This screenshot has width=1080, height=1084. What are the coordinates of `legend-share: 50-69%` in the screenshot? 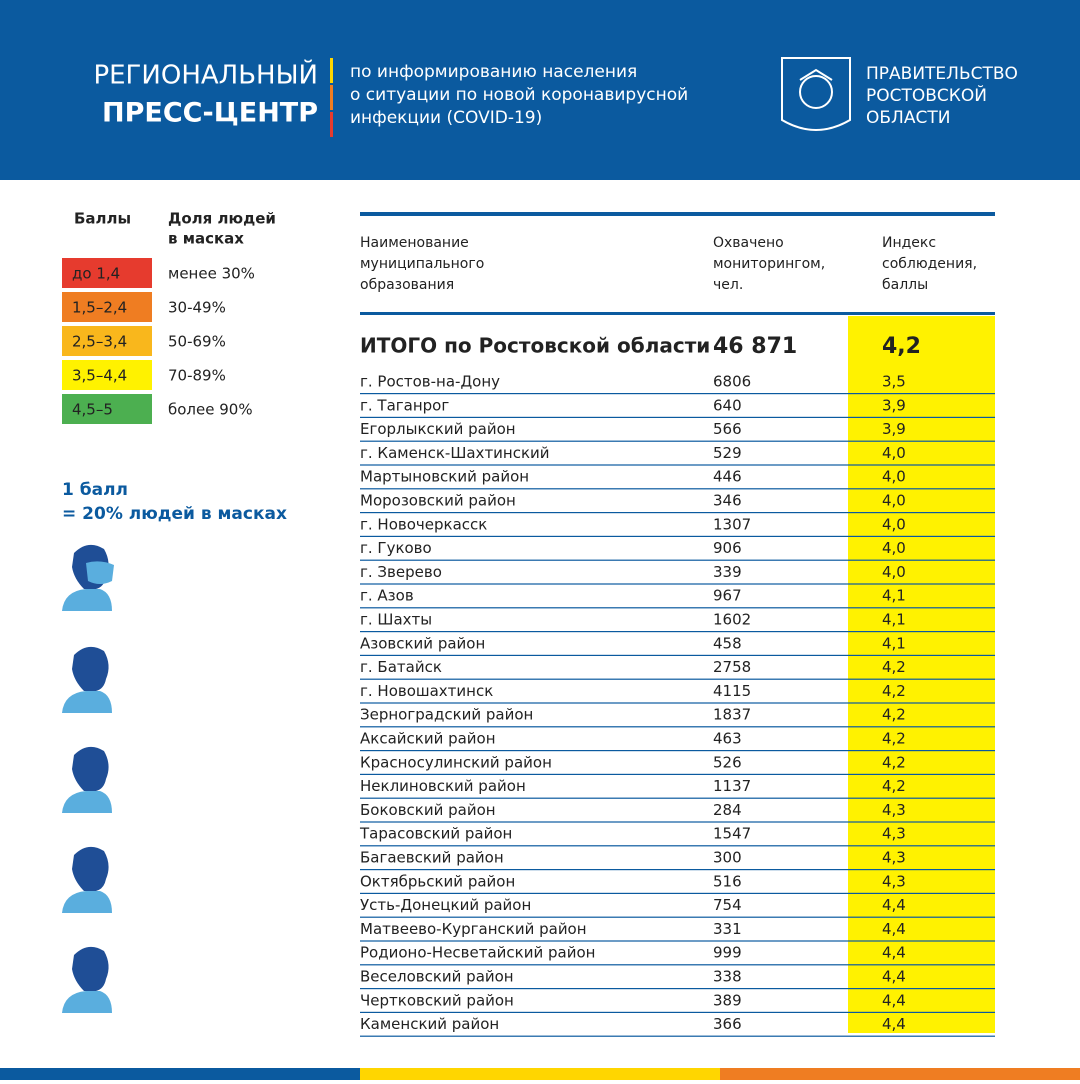 It's located at (197, 342).